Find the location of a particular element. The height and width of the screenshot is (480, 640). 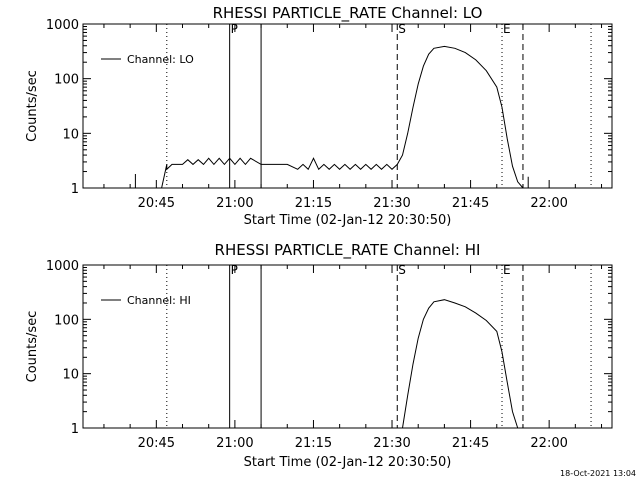

legend-label: Channel: HI is located at coordinates (159, 300).